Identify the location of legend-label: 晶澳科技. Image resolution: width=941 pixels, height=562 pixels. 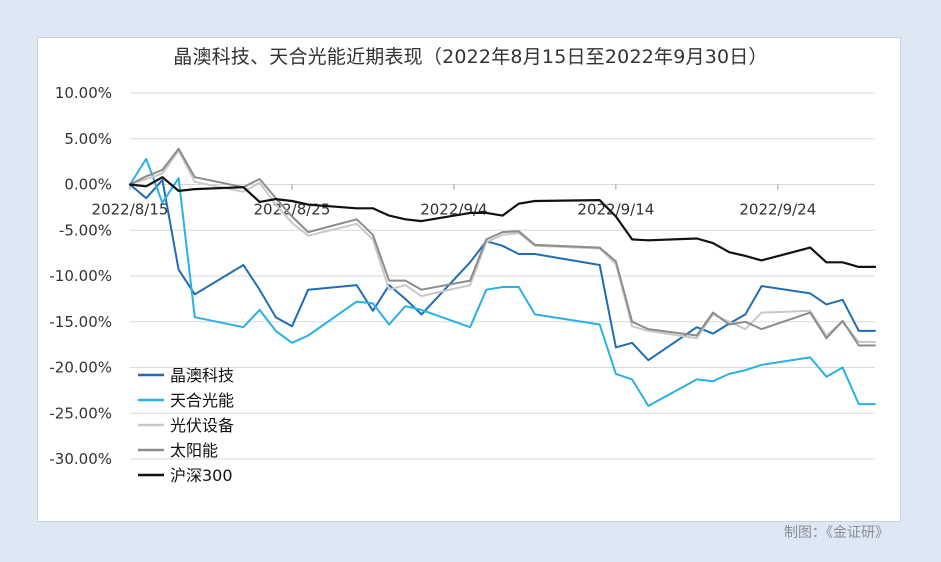
(202, 375).